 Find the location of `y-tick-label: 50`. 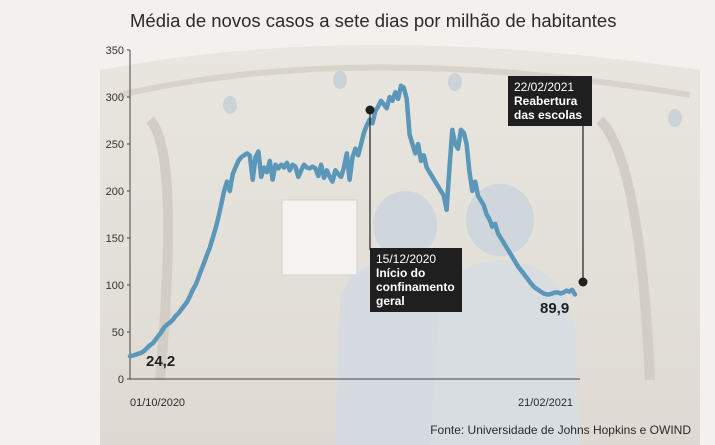

y-tick-label: 50 is located at coordinates (118, 333).